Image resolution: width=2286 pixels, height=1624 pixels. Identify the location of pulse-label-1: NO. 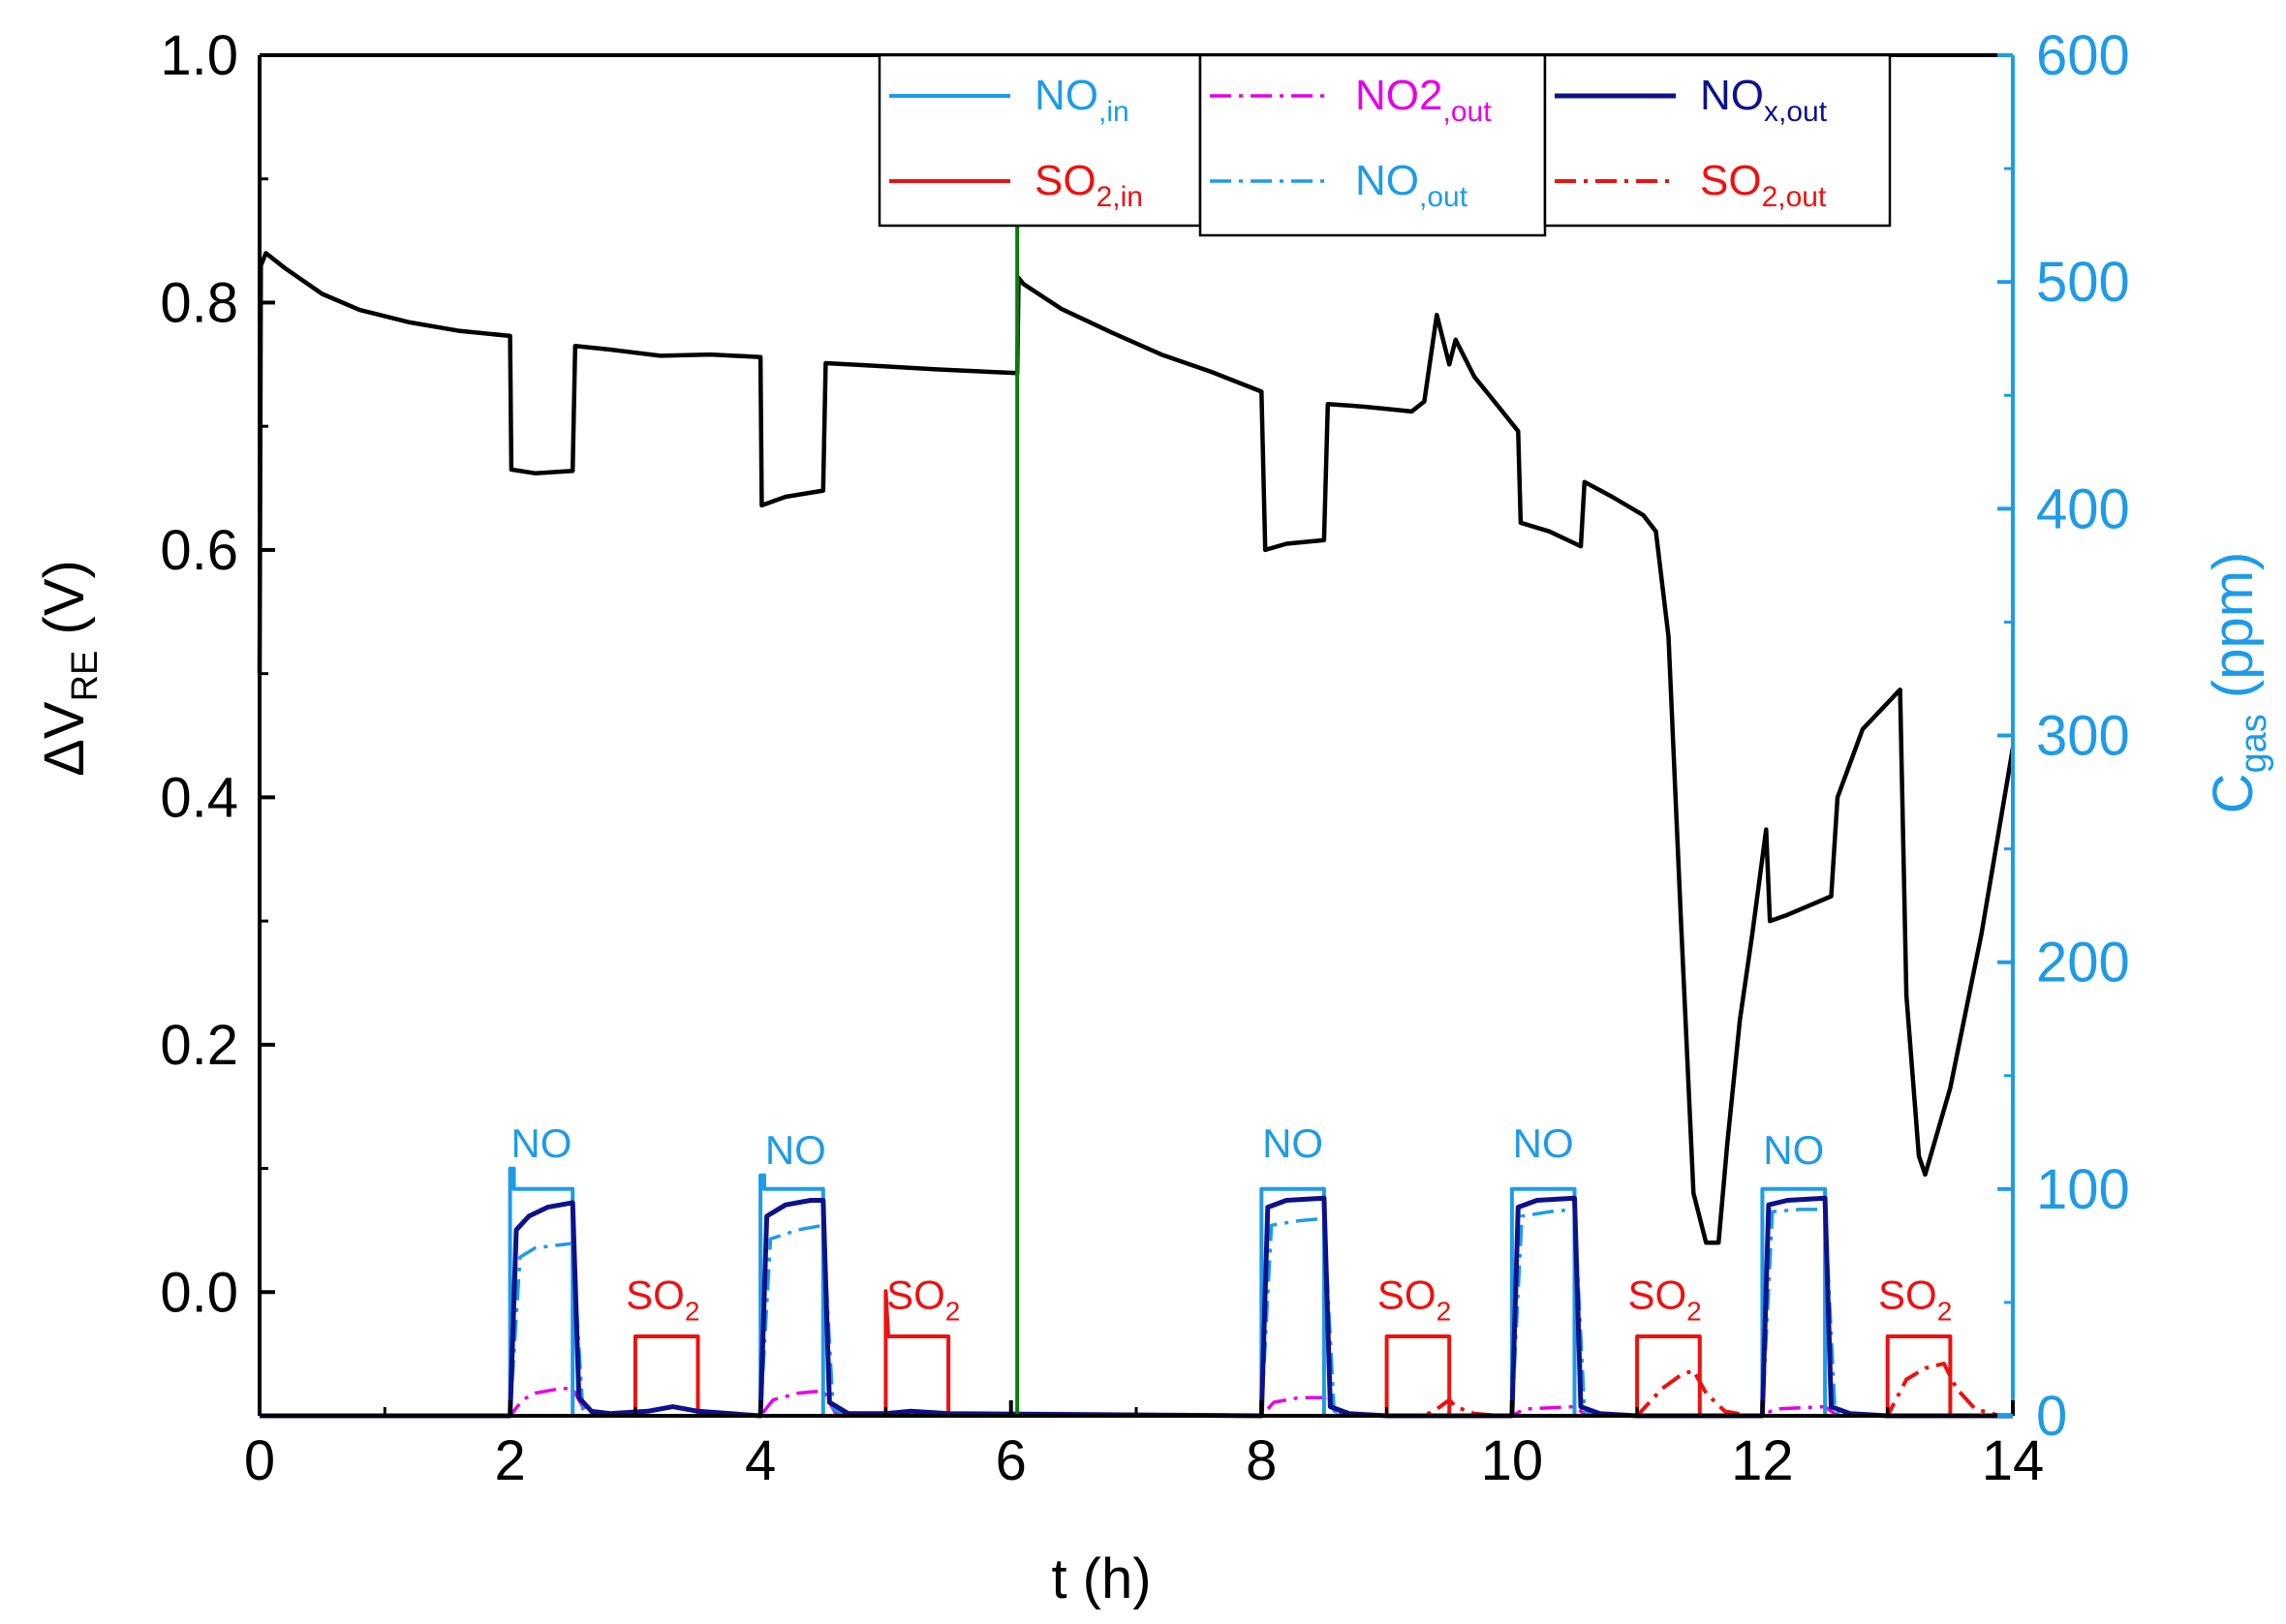
(795, 1150).